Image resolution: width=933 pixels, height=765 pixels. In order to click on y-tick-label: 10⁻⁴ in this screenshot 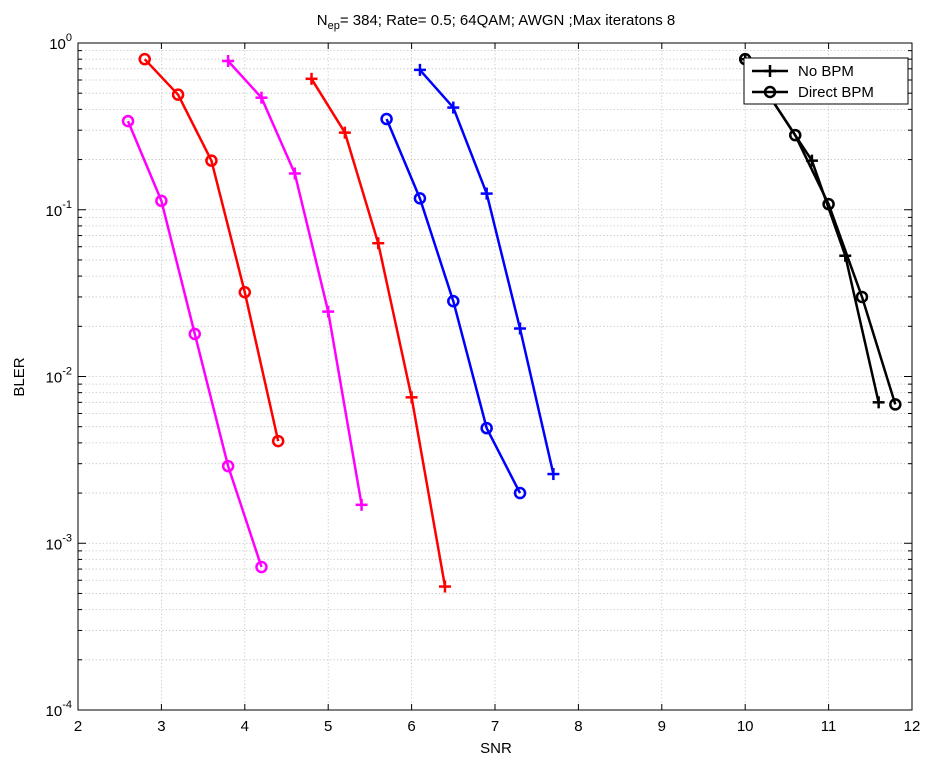, I will do `click(59, 709)`.